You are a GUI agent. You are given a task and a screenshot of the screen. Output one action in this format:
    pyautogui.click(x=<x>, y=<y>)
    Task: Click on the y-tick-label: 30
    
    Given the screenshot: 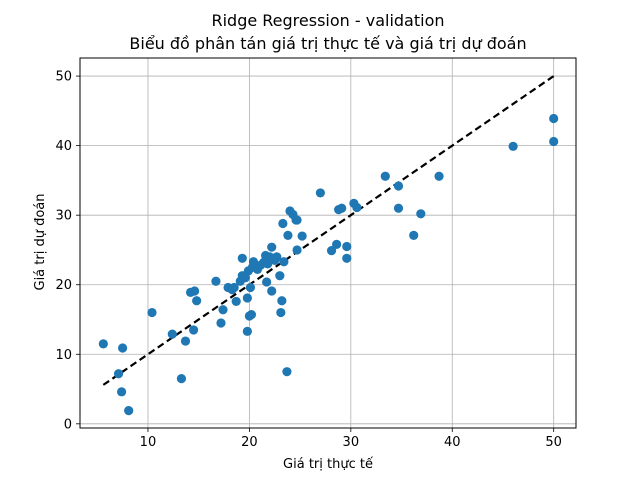 What is the action you would take?
    pyautogui.click(x=63, y=216)
    